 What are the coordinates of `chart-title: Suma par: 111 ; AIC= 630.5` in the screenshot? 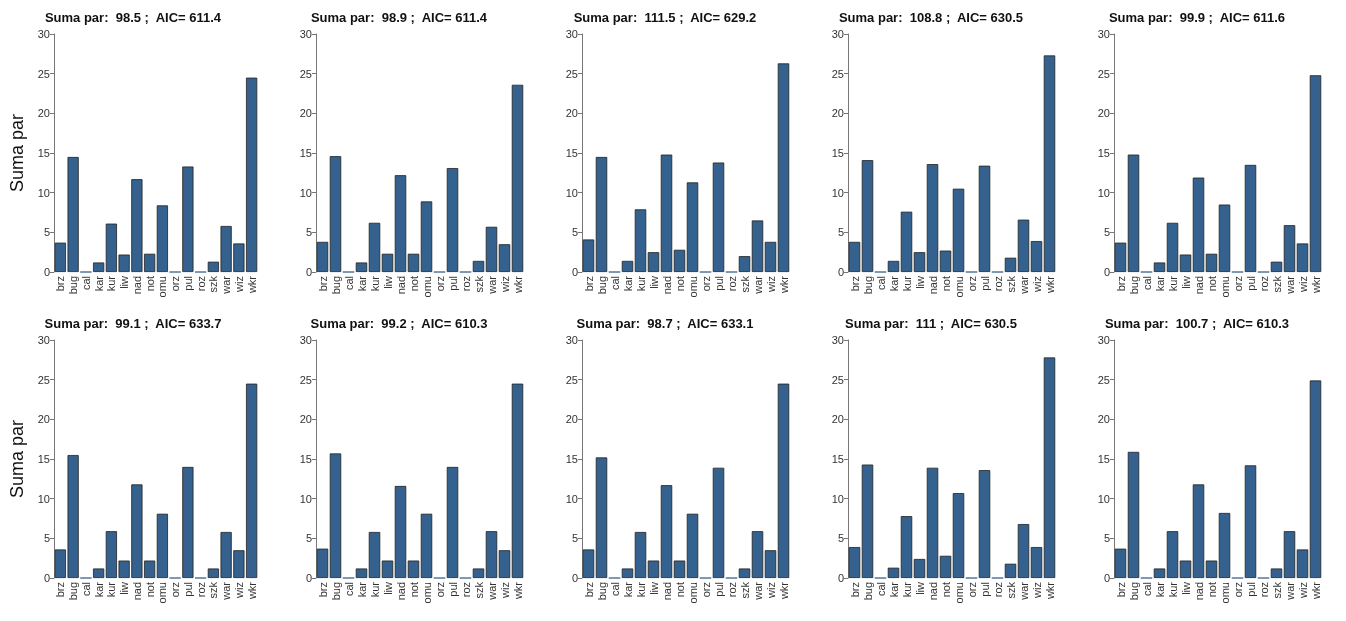 It's located at (931, 323).